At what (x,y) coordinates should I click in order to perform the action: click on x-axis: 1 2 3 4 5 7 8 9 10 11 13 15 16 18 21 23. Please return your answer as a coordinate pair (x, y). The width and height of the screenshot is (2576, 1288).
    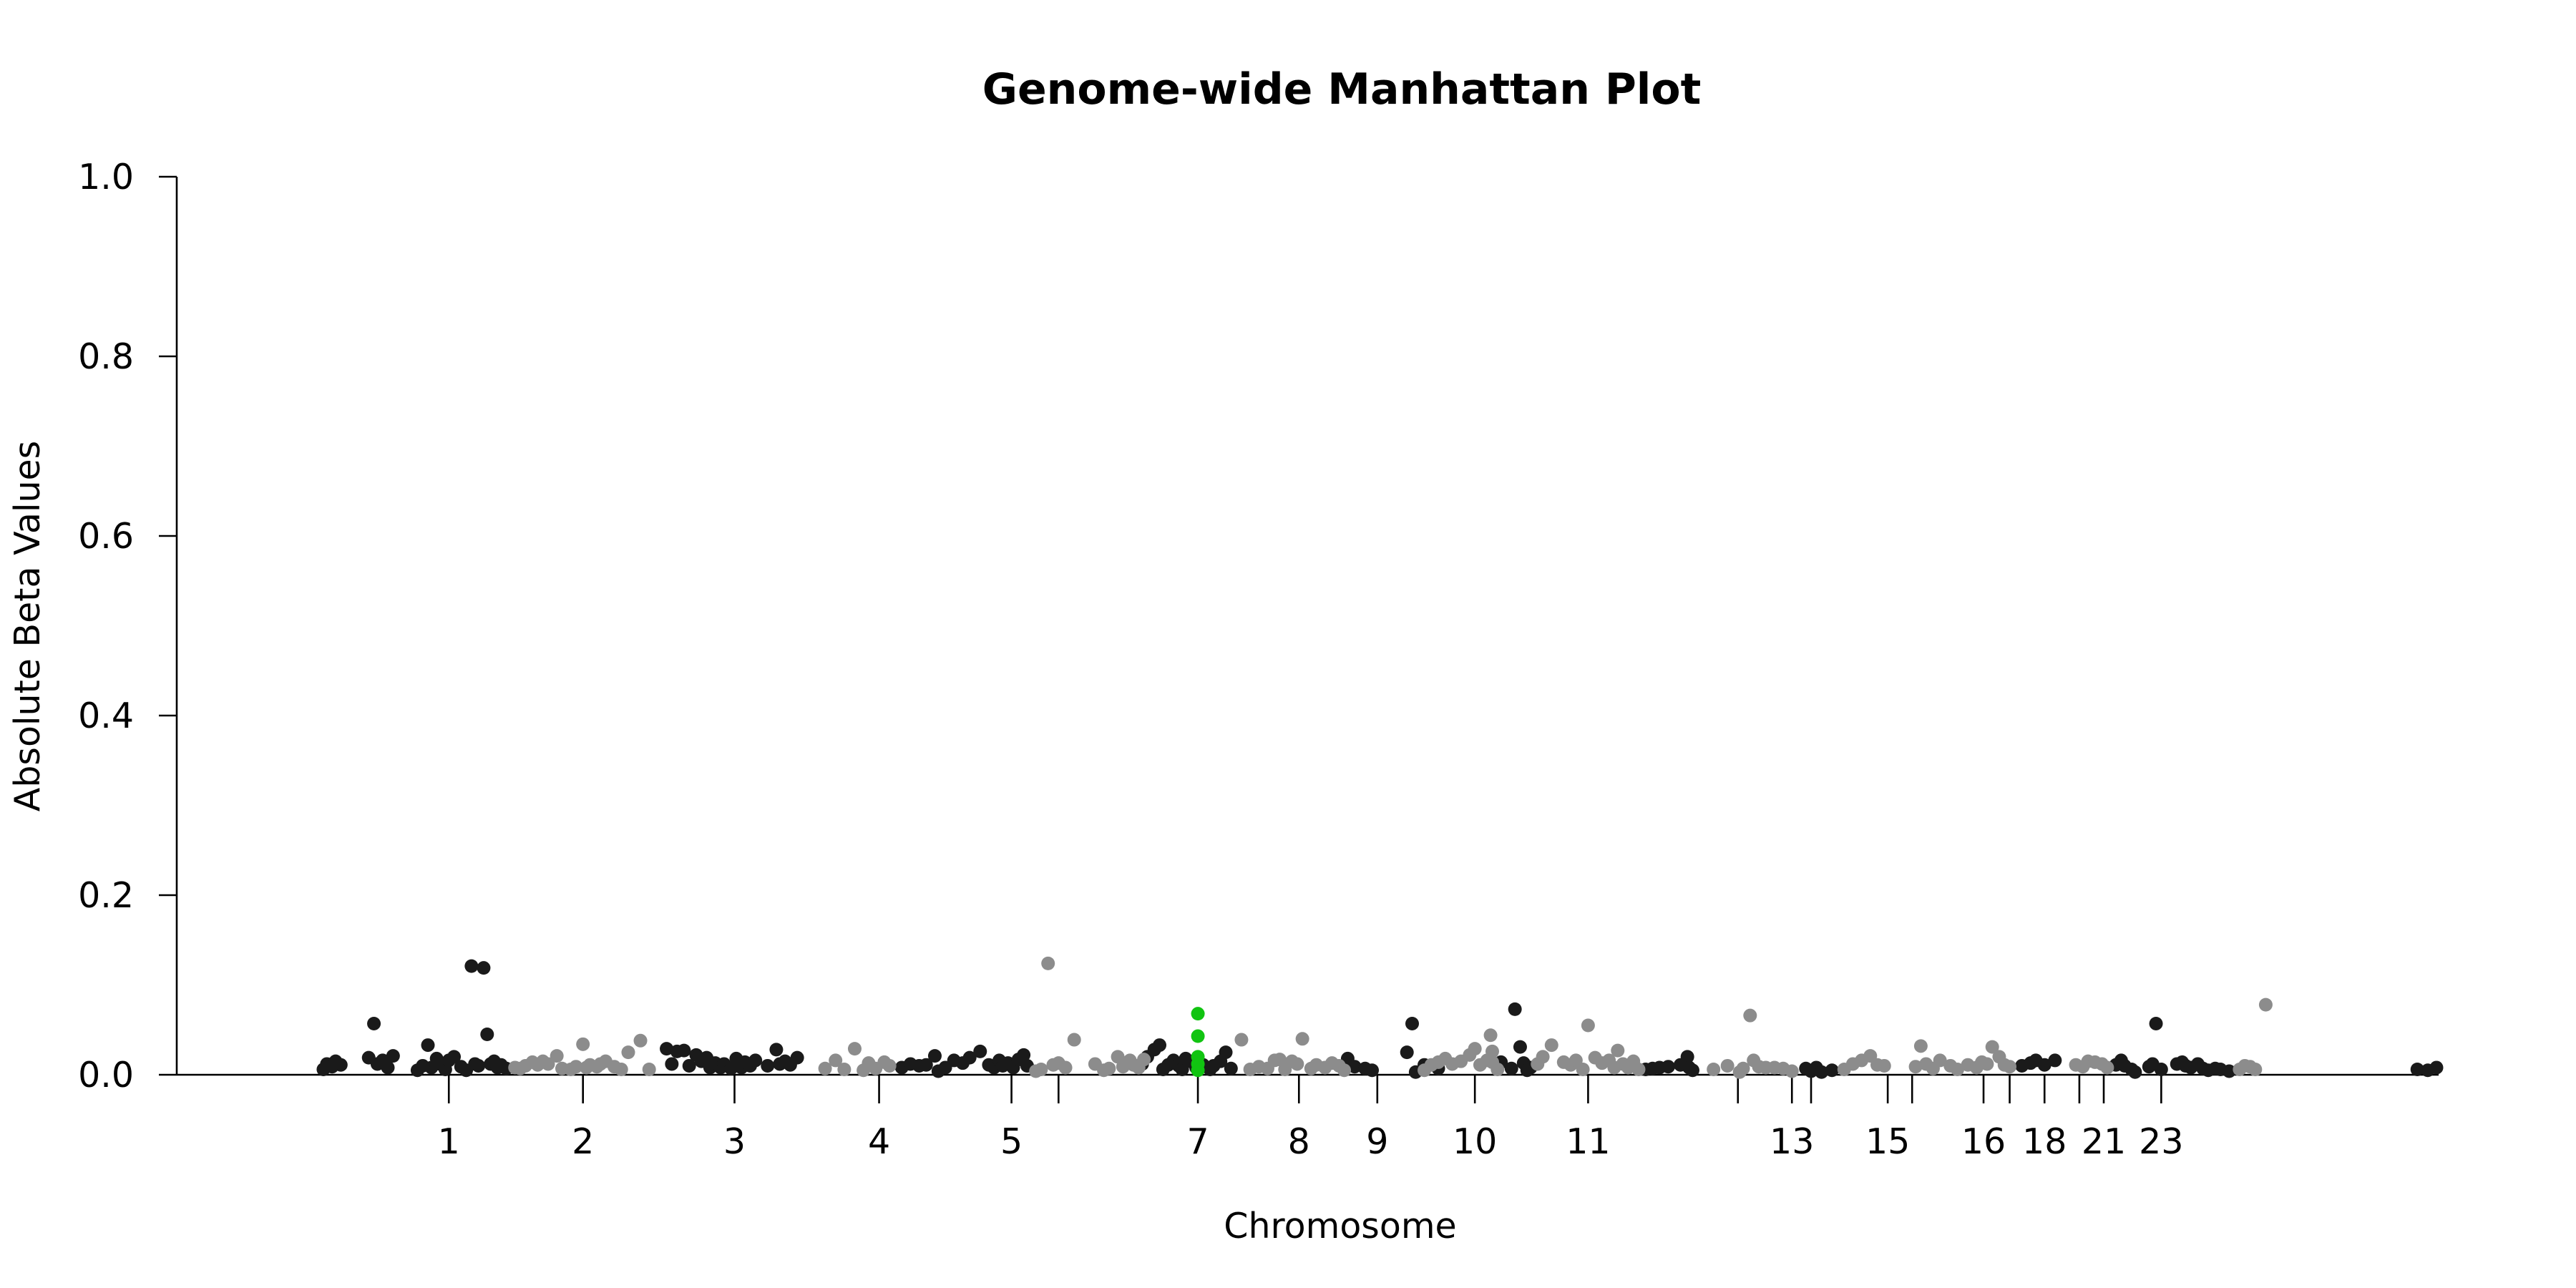
    Looking at the image, I should click on (1308, 1117).